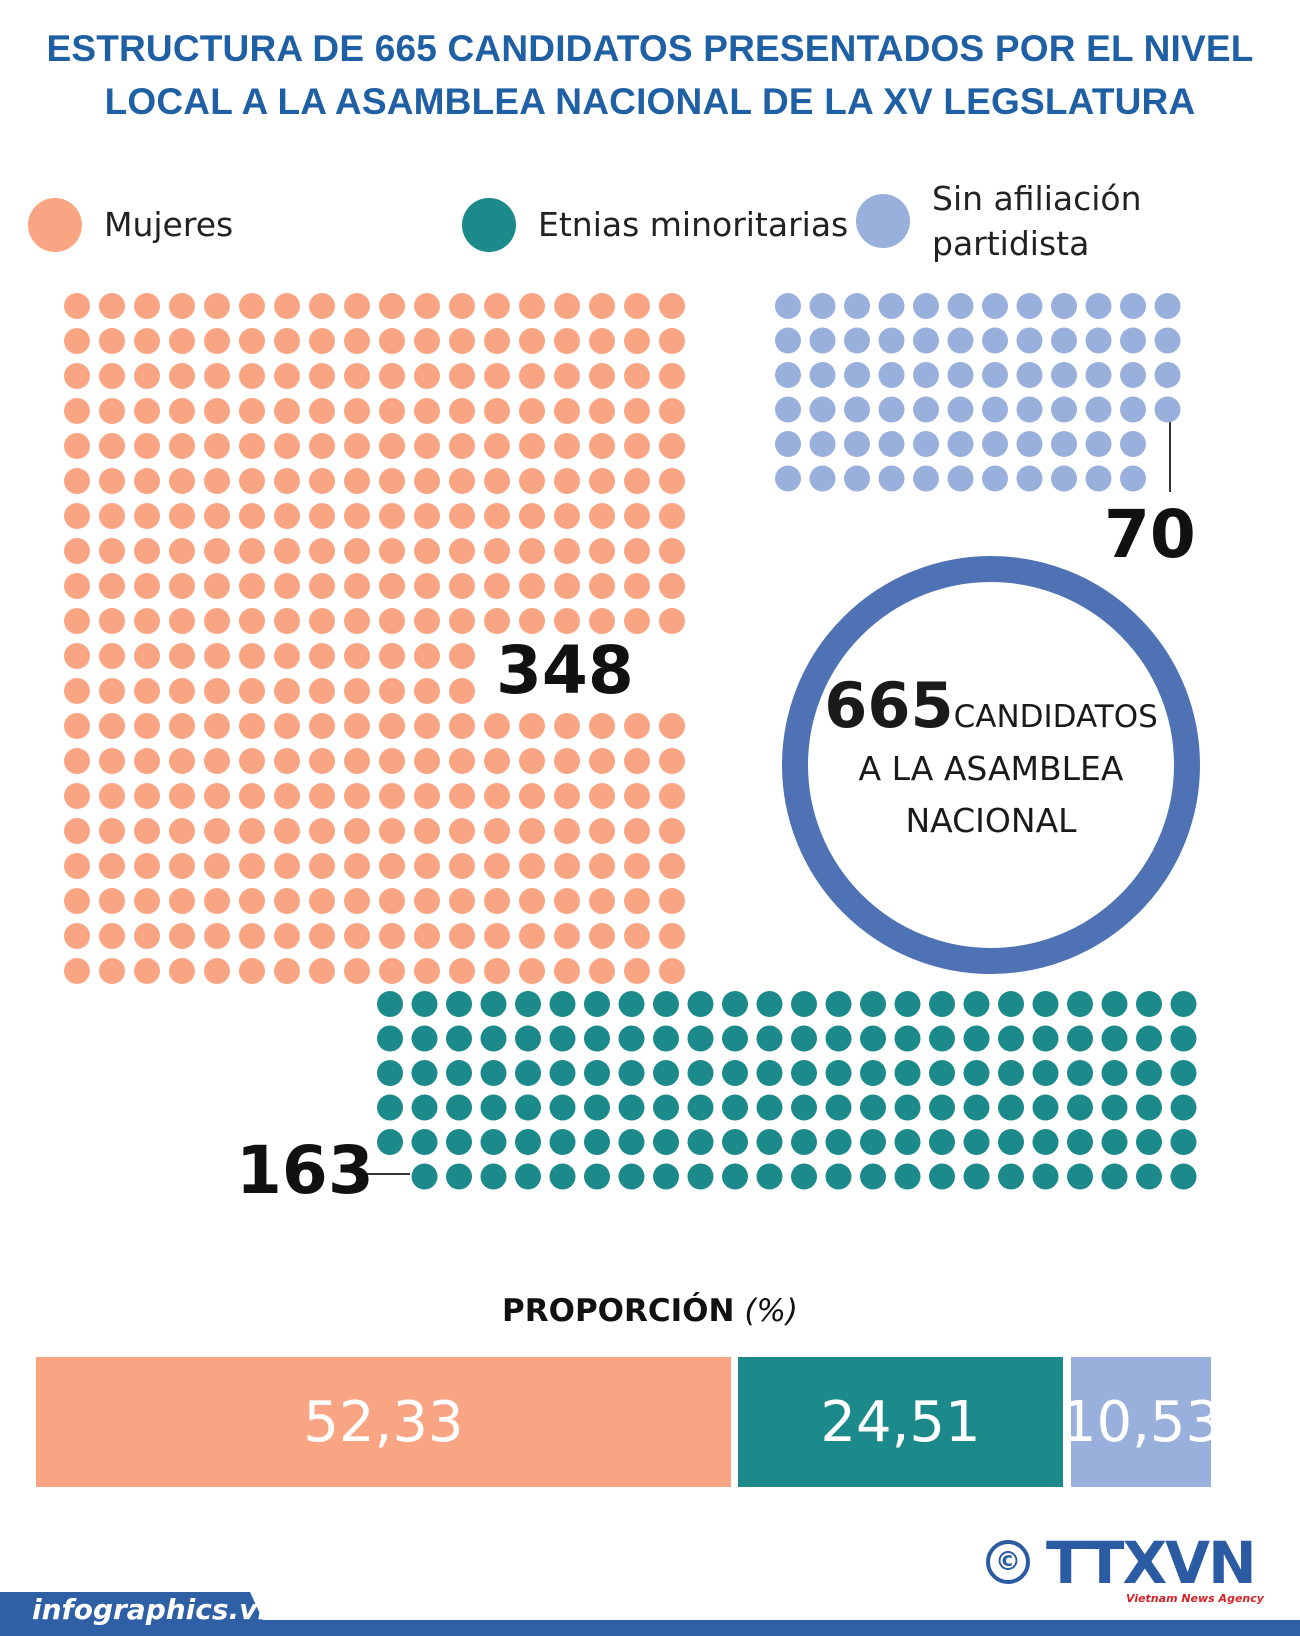 Image resolution: width=1300 pixels, height=1636 pixels. What do you see at coordinates (1037, 221) in the screenshot?
I see `legend-label-sin-afiliacion: Sin afiliación partidista` at bounding box center [1037, 221].